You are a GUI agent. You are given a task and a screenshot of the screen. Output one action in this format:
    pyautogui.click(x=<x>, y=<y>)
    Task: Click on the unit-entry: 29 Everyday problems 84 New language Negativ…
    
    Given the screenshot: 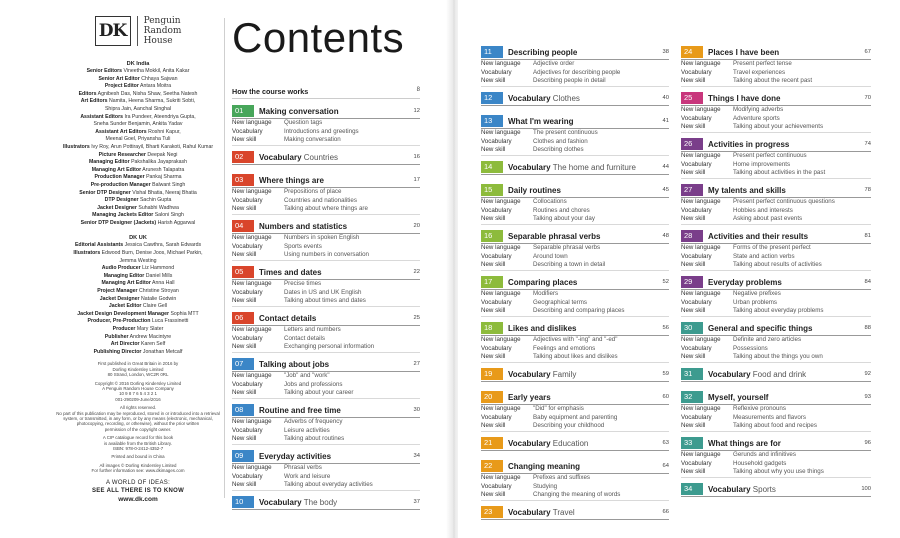 What is the action you would take?
    pyautogui.click(x=776, y=296)
    